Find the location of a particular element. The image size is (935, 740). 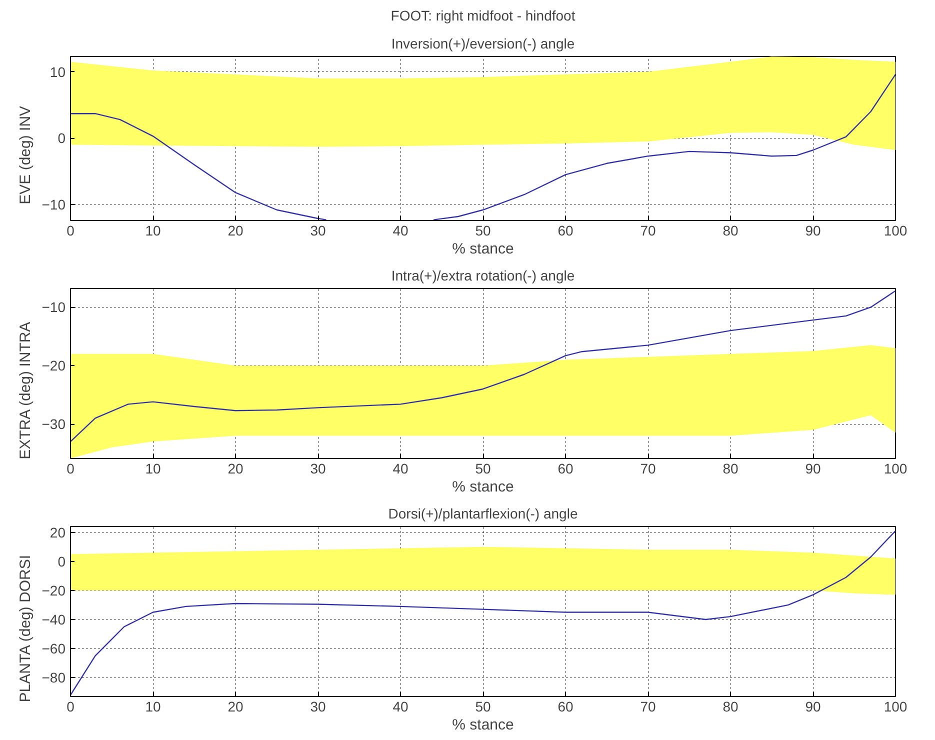

chart-title: FOOT: right midfoot - hindfoot is located at coordinates (483, 16).